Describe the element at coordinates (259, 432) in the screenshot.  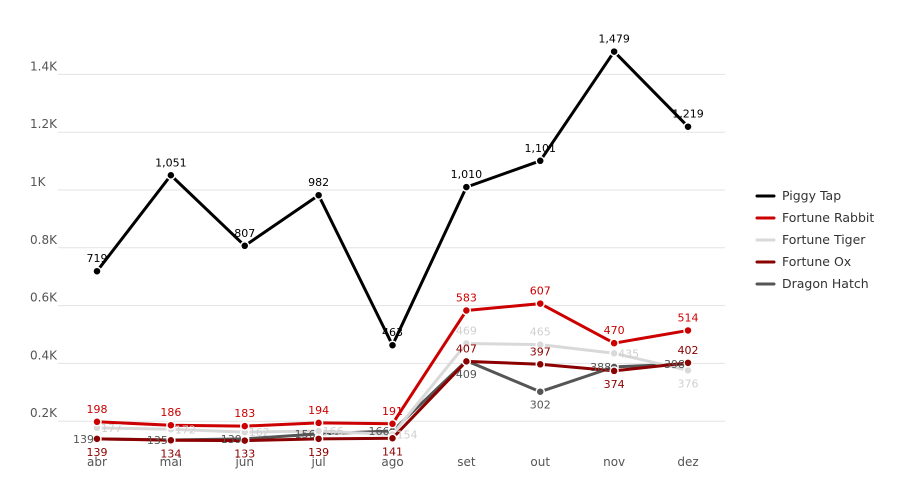
I see `data-label-fortune-tiger: 162` at that location.